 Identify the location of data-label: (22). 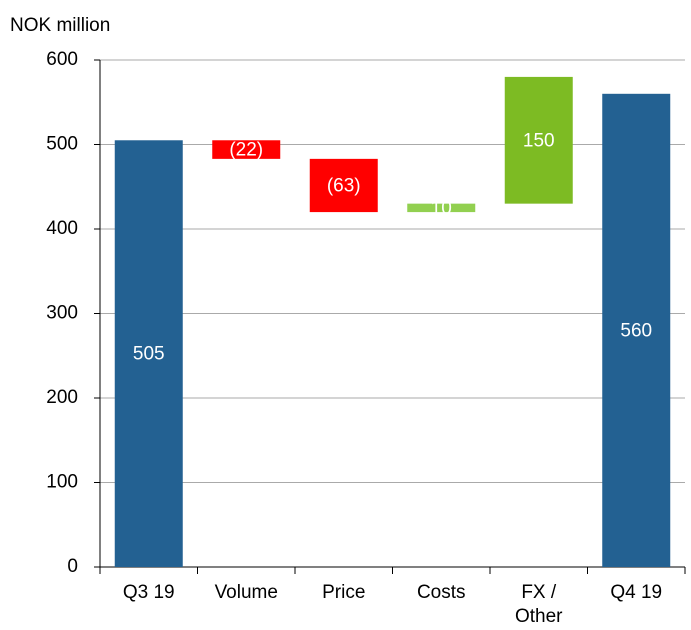
(246, 150).